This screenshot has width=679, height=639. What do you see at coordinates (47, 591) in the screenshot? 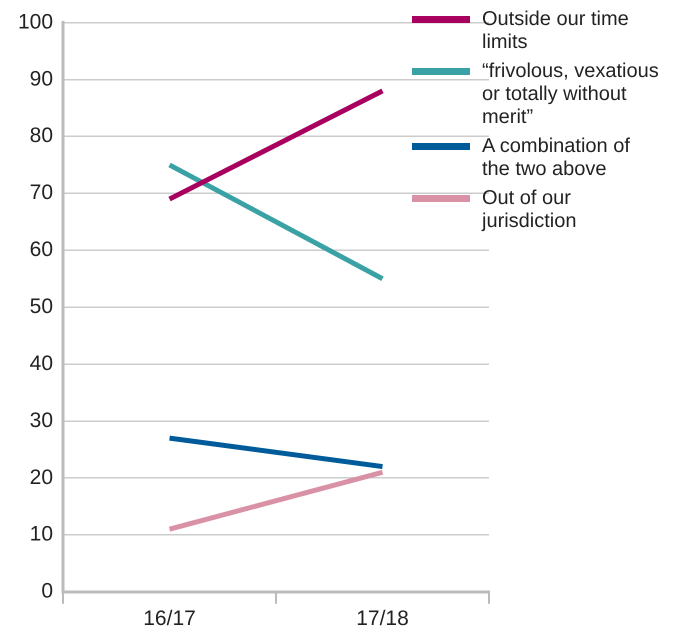
I see `y-tick-label: 0` at bounding box center [47, 591].